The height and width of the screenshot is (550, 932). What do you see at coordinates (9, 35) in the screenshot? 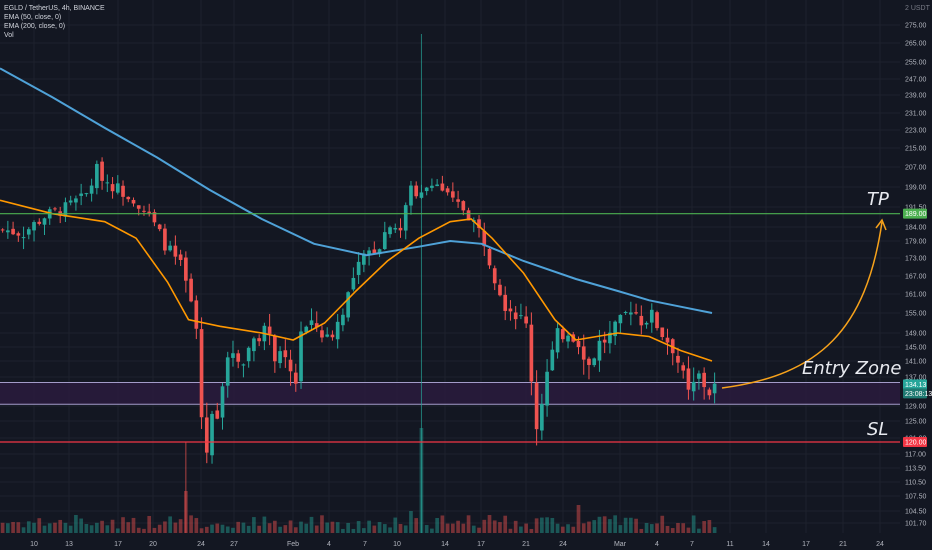
I see `volume-legend: Vol` at bounding box center [9, 35].